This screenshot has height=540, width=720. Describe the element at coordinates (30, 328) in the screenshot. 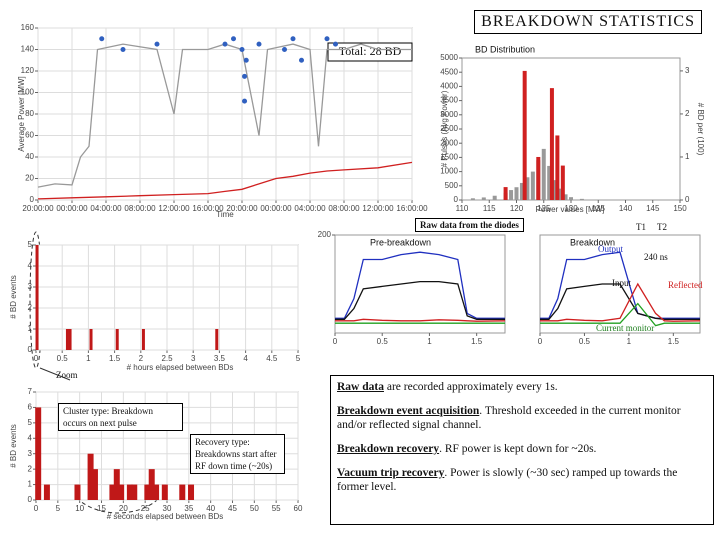

I see `y-tick-label: 1` at that location.